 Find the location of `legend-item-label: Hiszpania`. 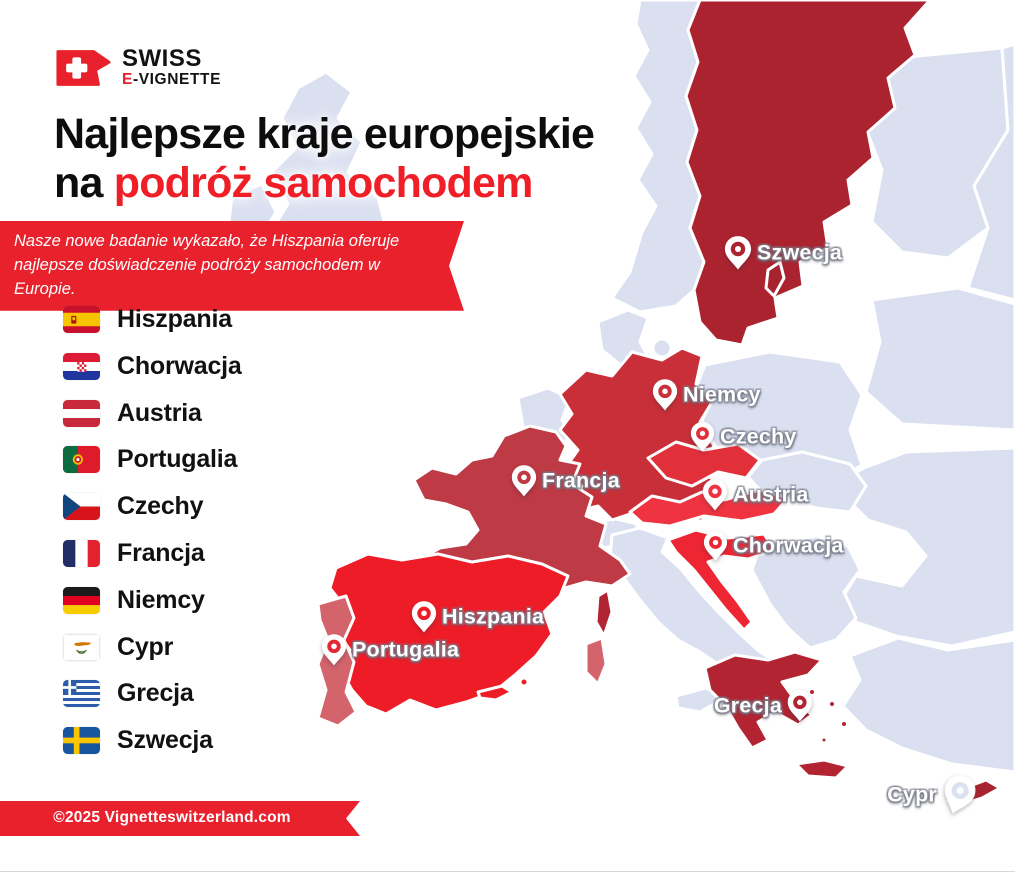

legend-item-label: Hiszpania is located at coordinates (174, 319).